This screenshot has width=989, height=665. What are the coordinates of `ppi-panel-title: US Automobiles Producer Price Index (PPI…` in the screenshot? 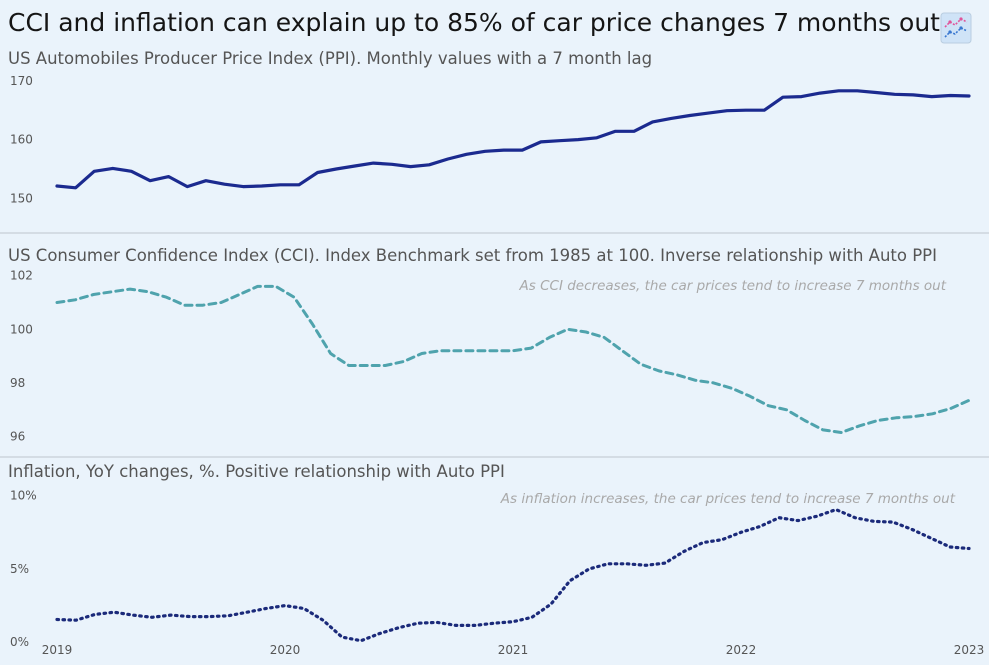 It's located at (330, 58).